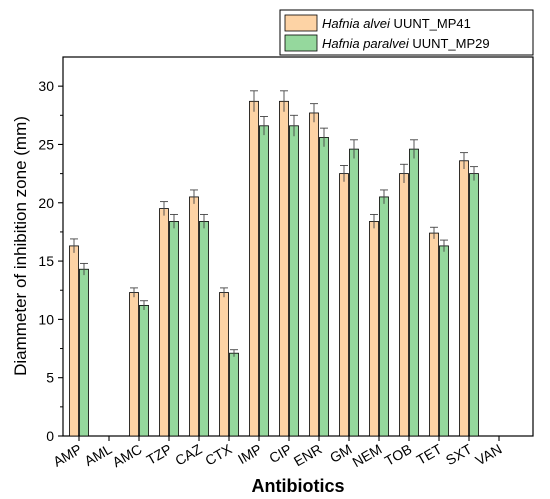 This screenshot has height=499, width=550. Describe the element at coordinates (314, 113) in the screenshot. I see `error-bar-series-1-enr` at that location.